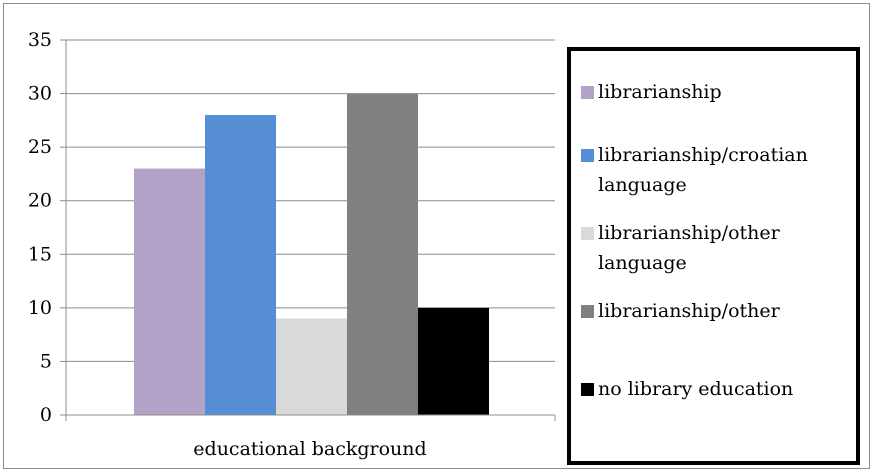  What do you see at coordinates (689, 311) in the screenshot?
I see `legend-label: librarianship/other` at bounding box center [689, 311].